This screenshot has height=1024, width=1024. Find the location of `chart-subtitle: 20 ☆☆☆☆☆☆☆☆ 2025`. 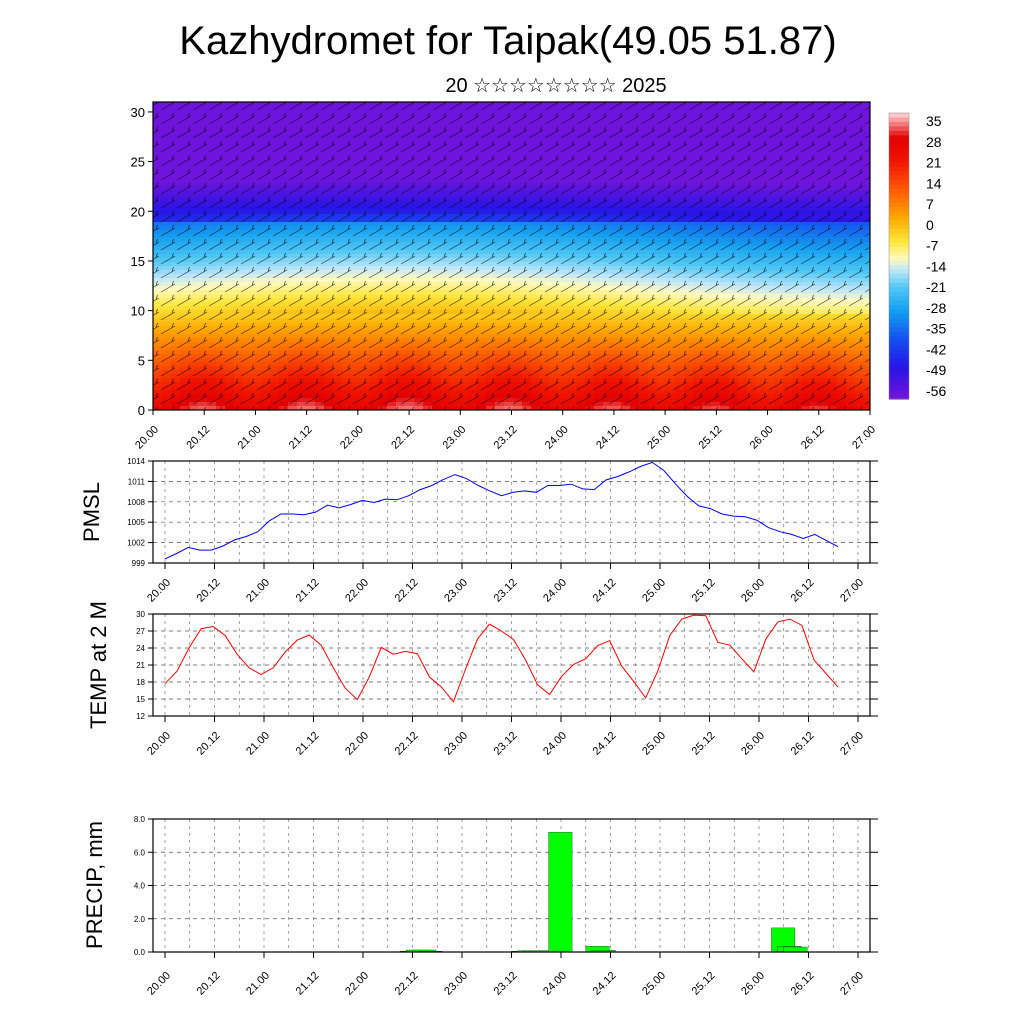

chart-subtitle: 20 ☆☆☆☆☆☆☆☆ 2025 is located at coordinates (555, 86).